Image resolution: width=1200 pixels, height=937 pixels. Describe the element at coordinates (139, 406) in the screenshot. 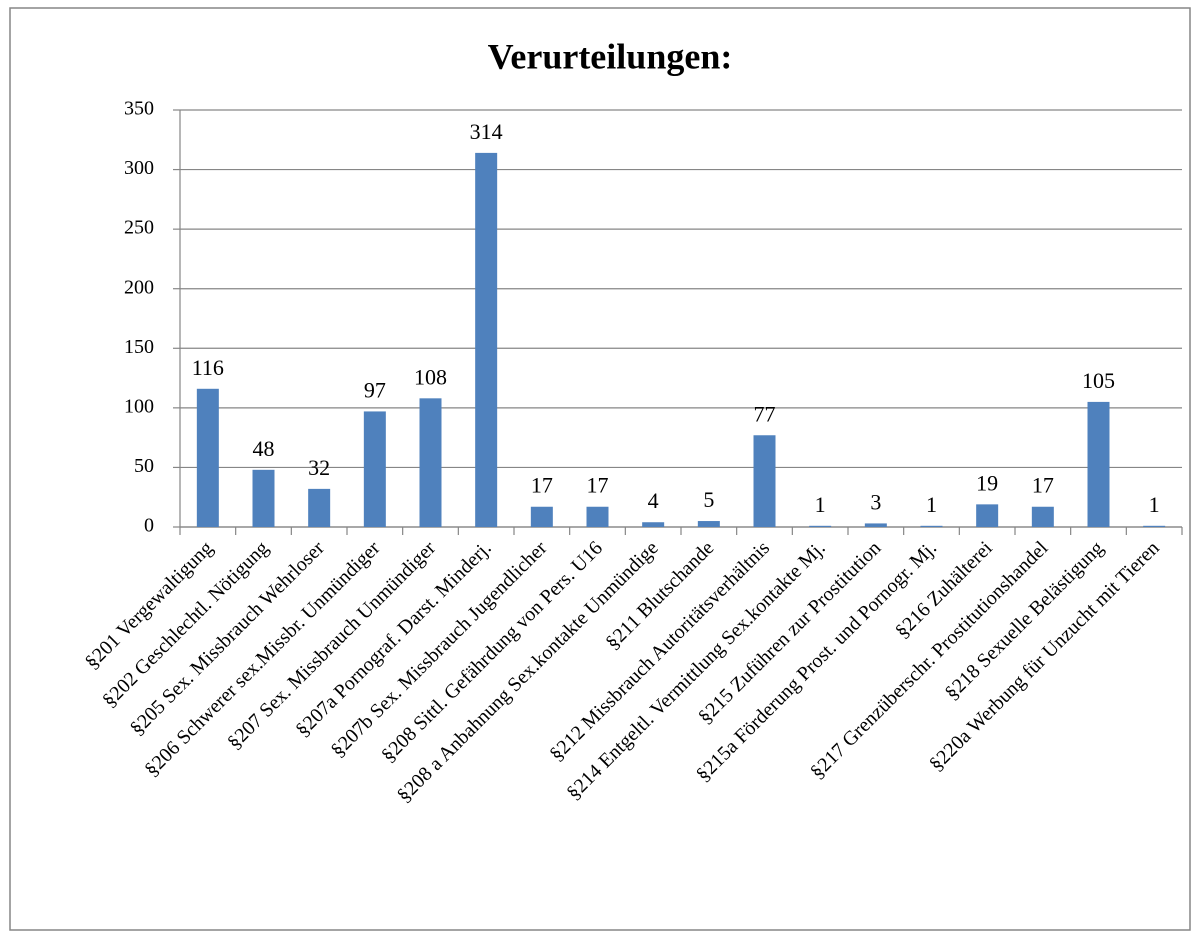

I see `y-tick-label: 100` at that location.